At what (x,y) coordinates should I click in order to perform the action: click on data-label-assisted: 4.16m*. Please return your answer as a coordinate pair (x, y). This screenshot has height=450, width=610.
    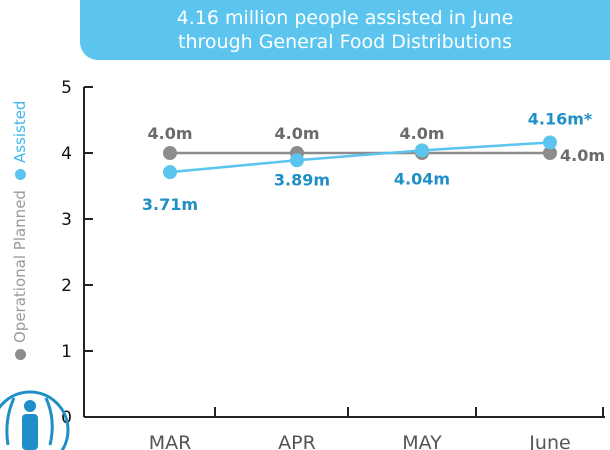
    Looking at the image, I should click on (560, 118).